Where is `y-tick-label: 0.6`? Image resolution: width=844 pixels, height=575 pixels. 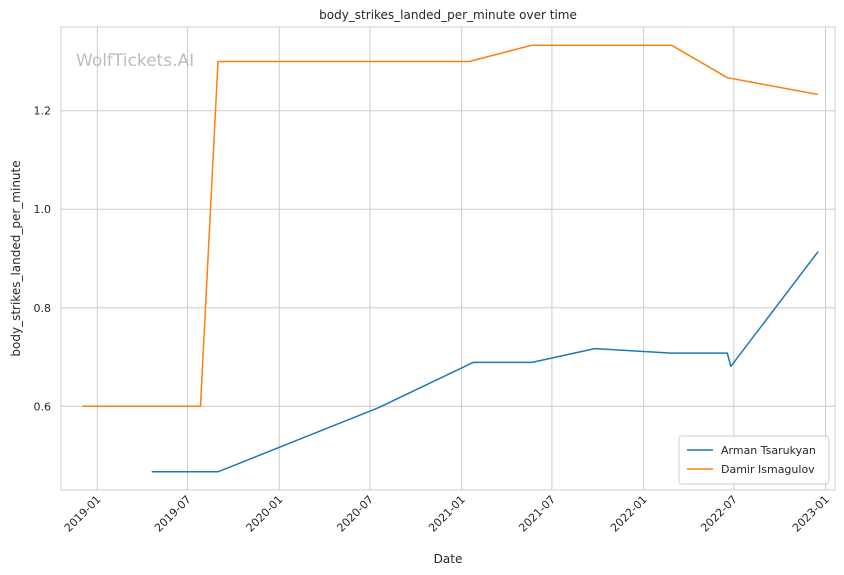 y-tick-label: 0.6 is located at coordinates (43, 406).